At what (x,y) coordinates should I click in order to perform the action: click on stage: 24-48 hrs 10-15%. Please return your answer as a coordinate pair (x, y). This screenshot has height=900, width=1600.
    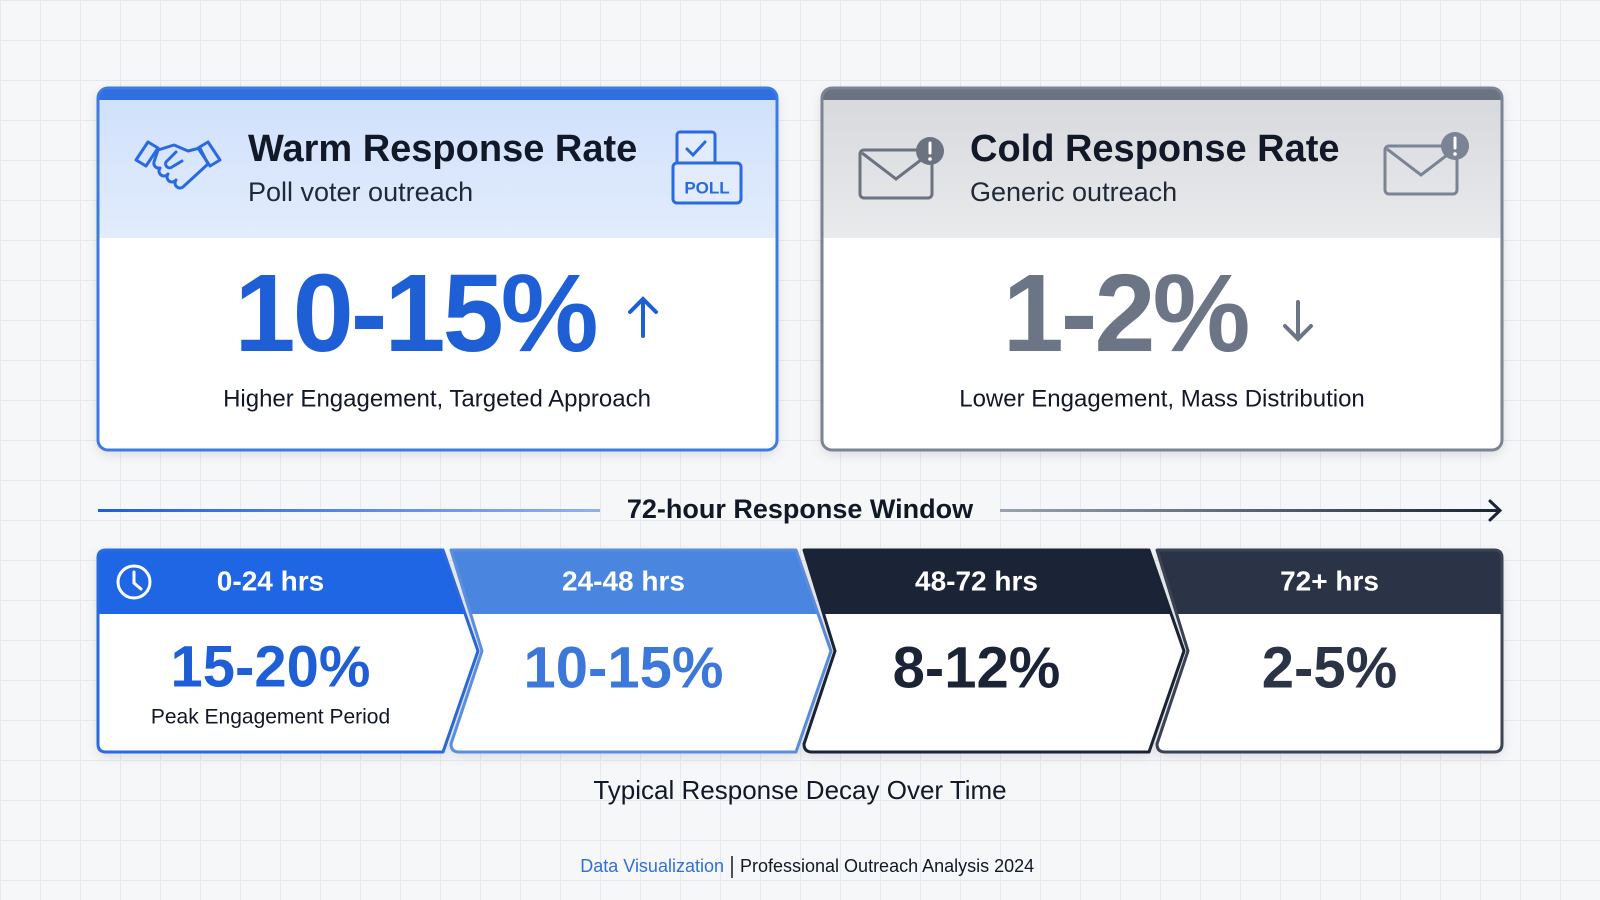
    Looking at the image, I should click on (641, 651).